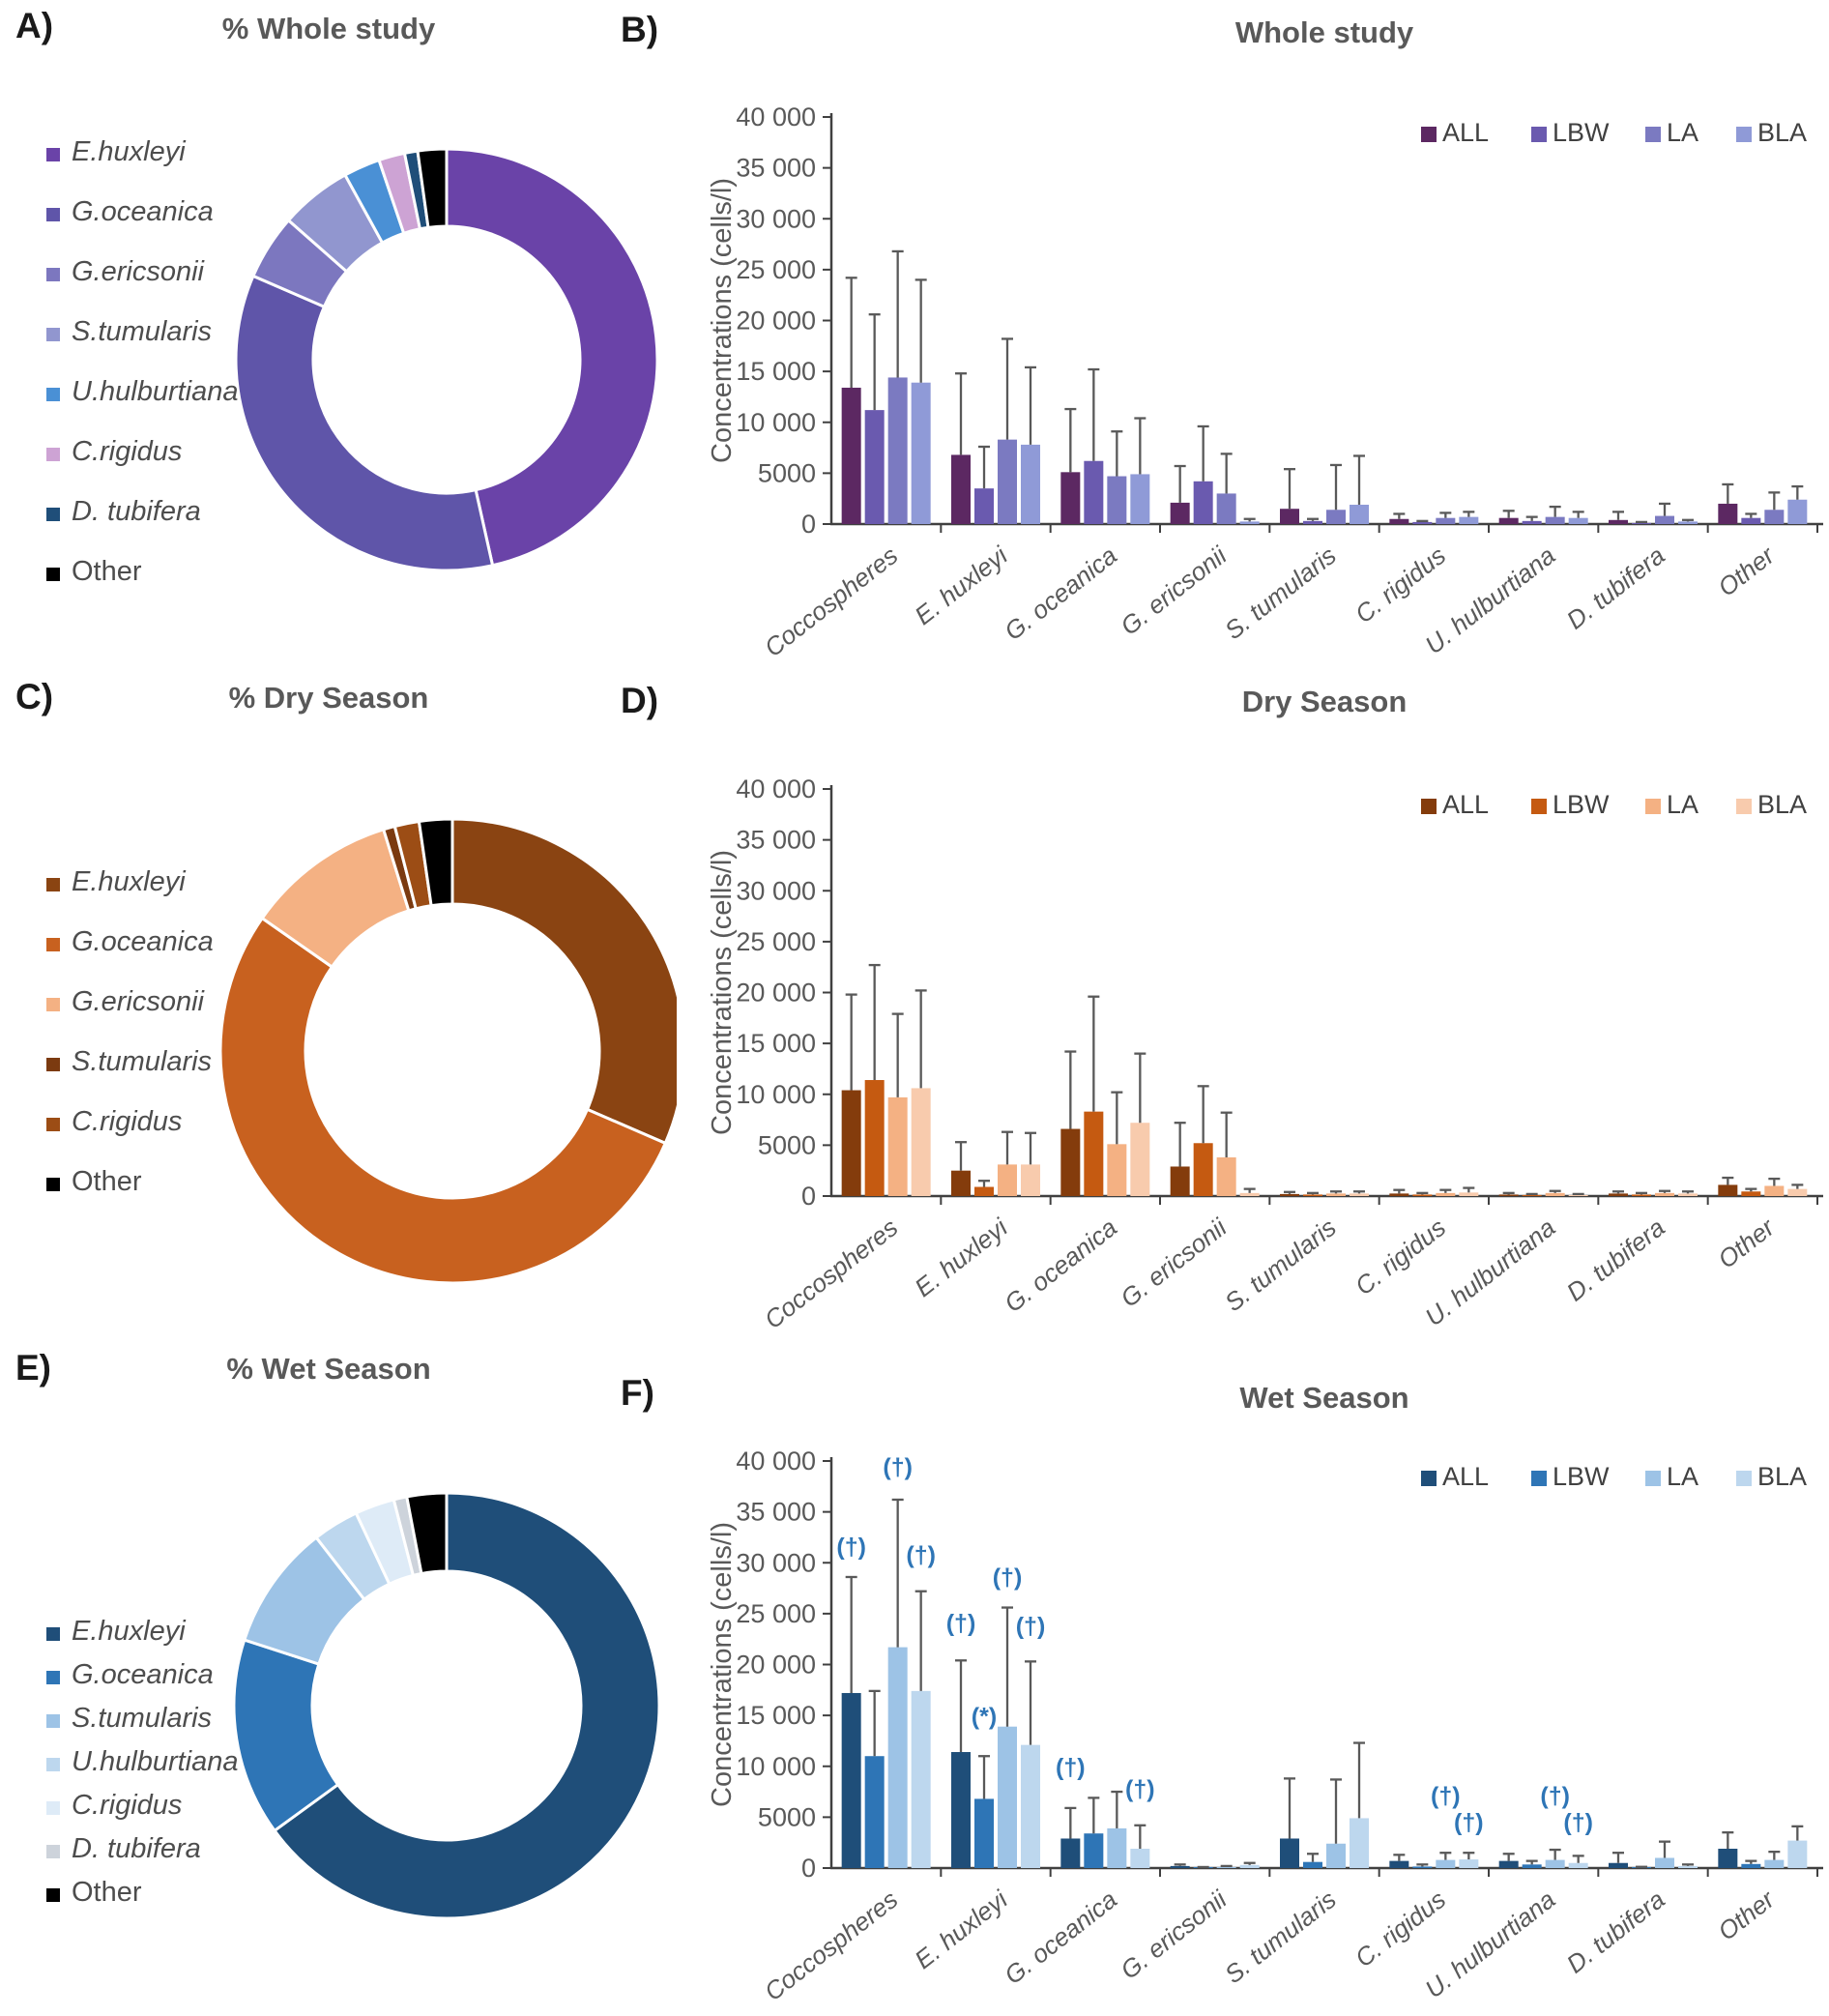 The height and width of the screenshot is (2016, 1829). I want to click on x-category-label: D. tubifera, so click(1615, 1259).